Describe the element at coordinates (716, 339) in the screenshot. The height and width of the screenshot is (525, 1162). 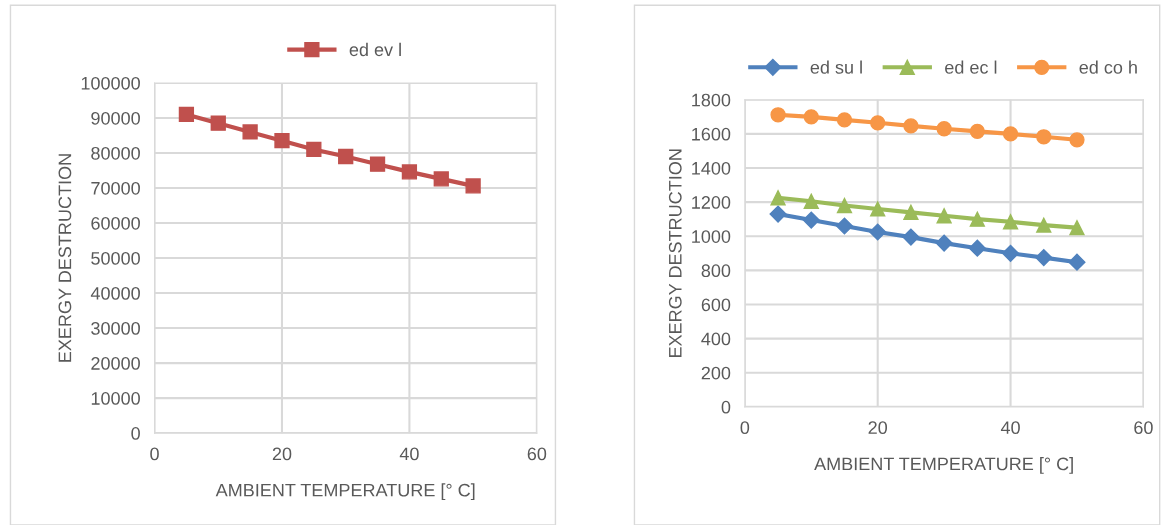
I see `y-tick-label: 400` at that location.